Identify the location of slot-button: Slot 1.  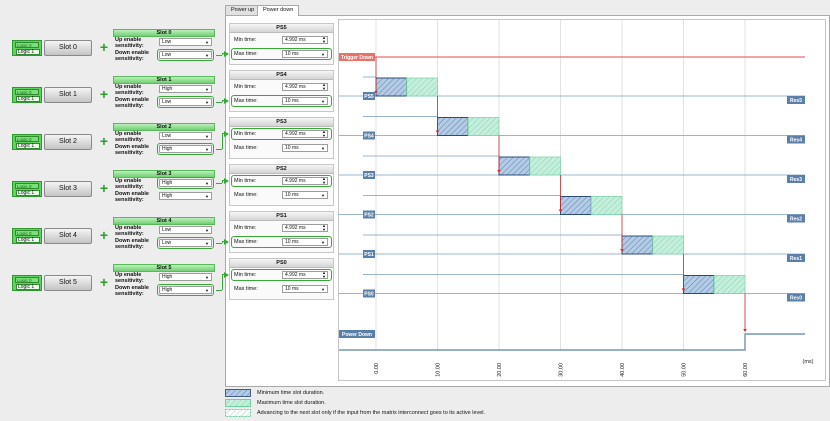
(68, 95).